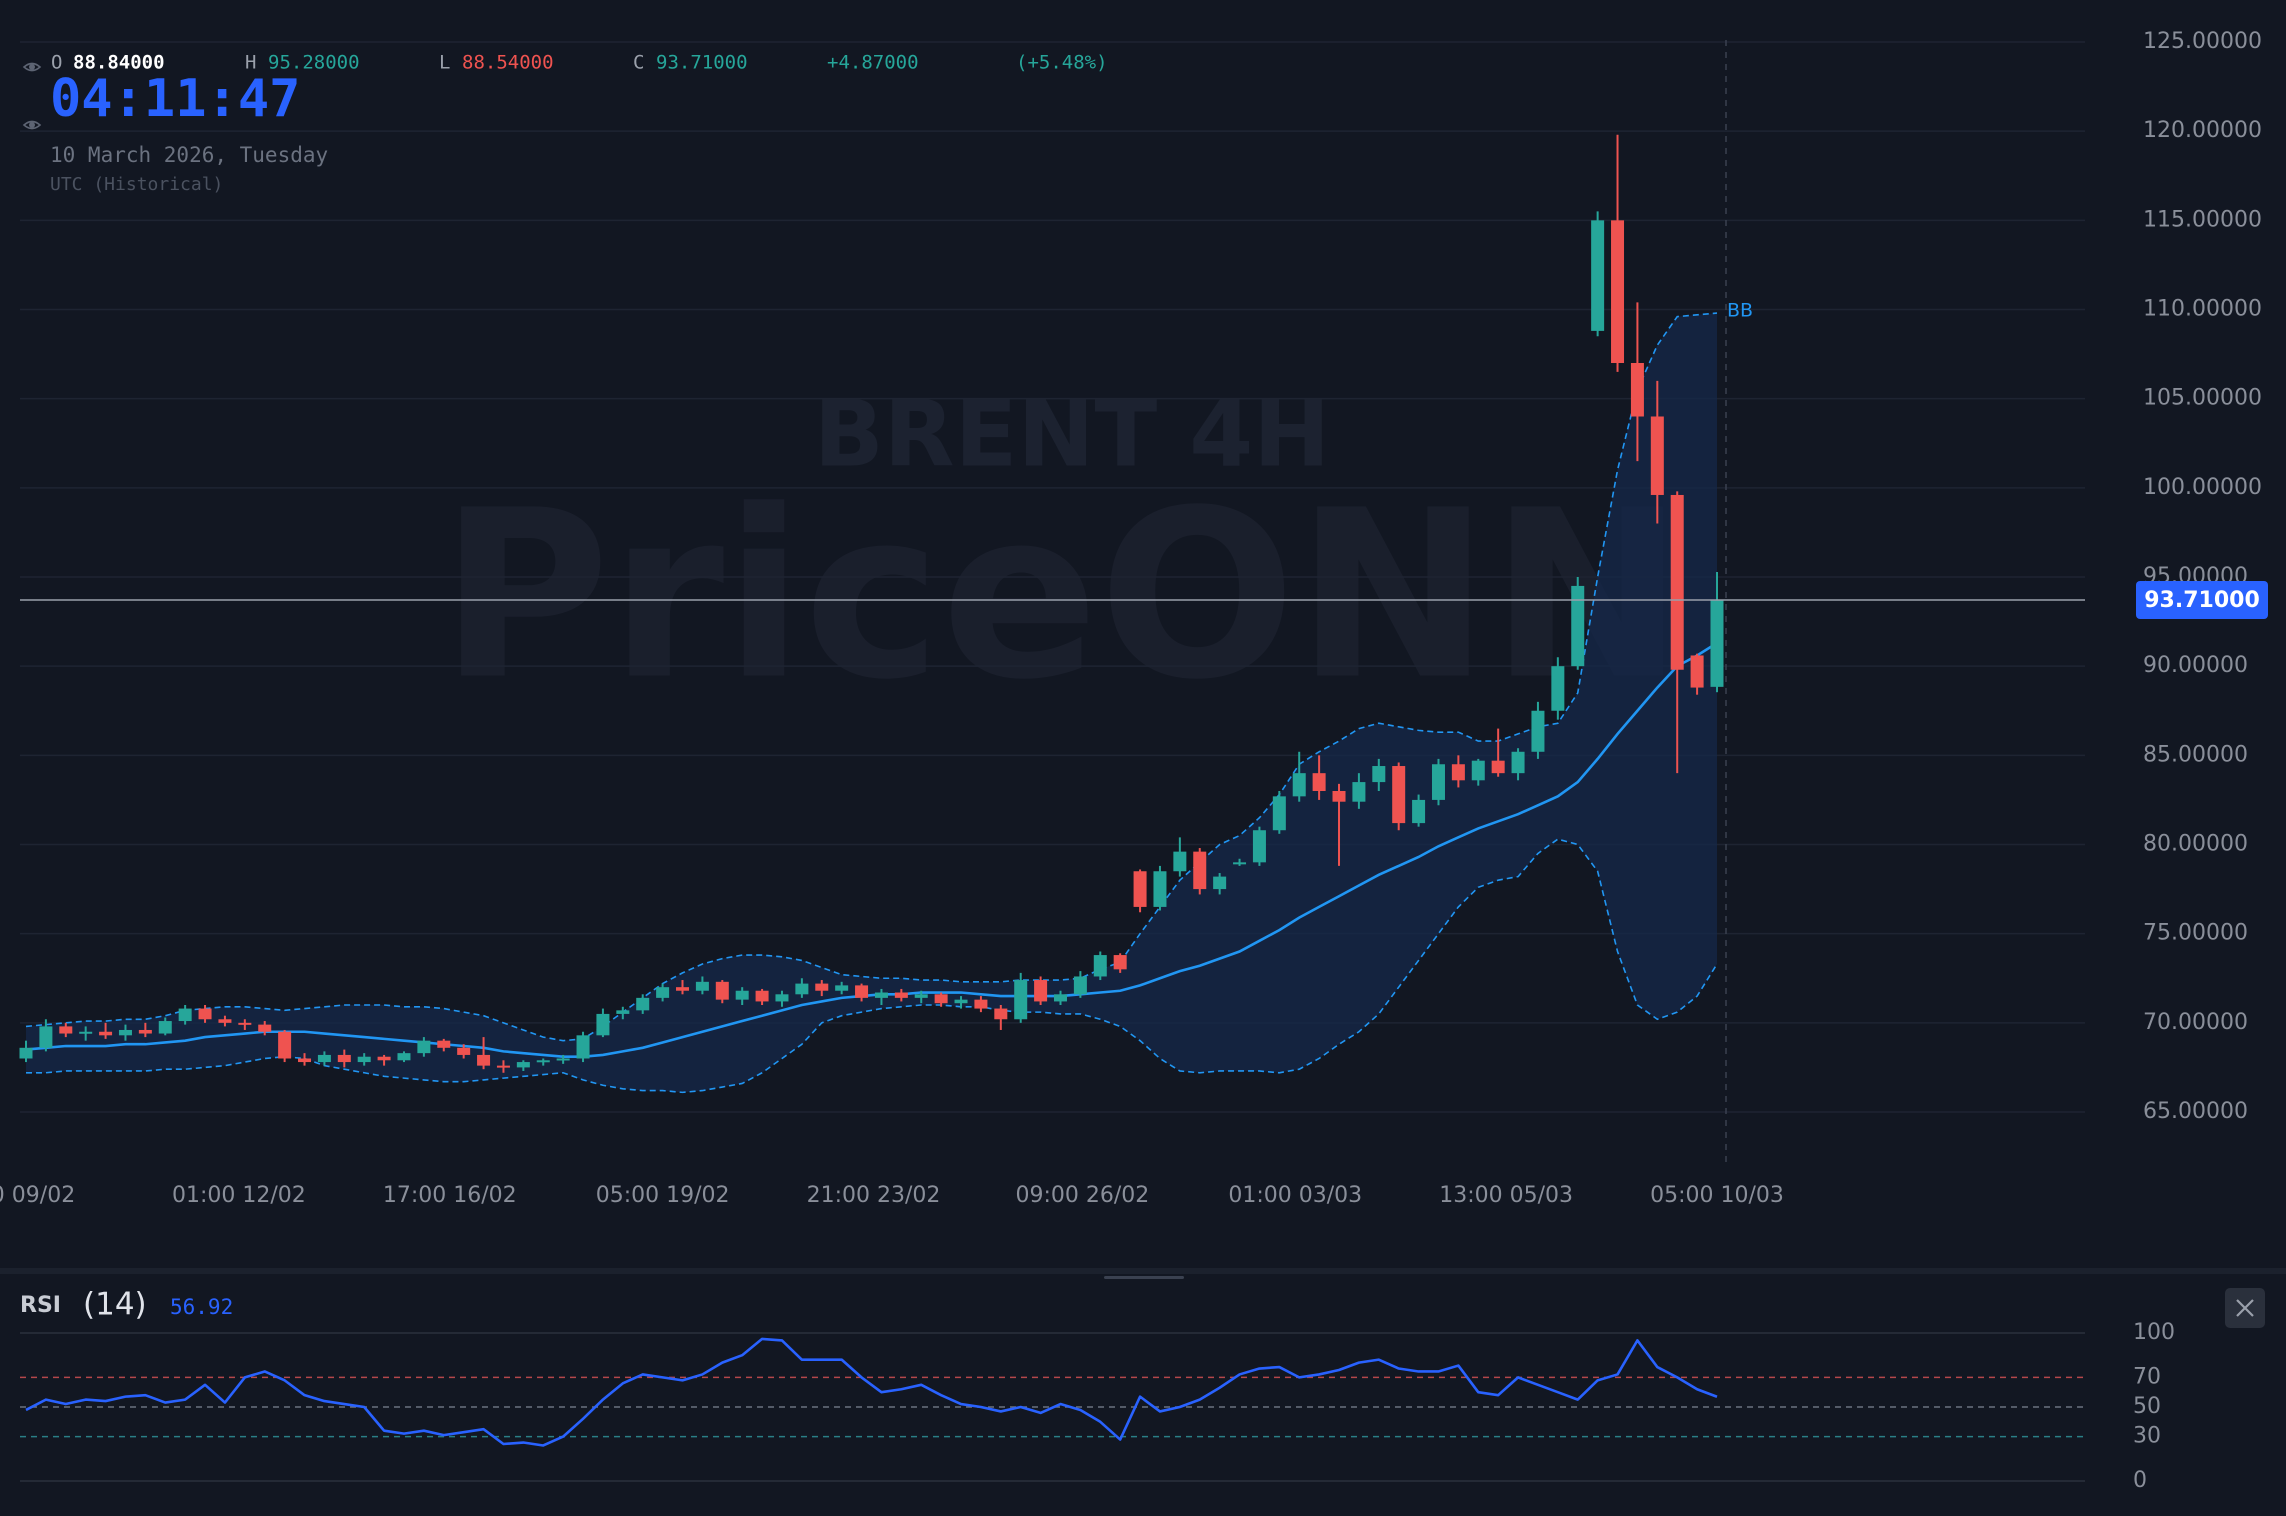 The image size is (2286, 1516). I want to click on low-value: 88.54000, so click(508, 63).